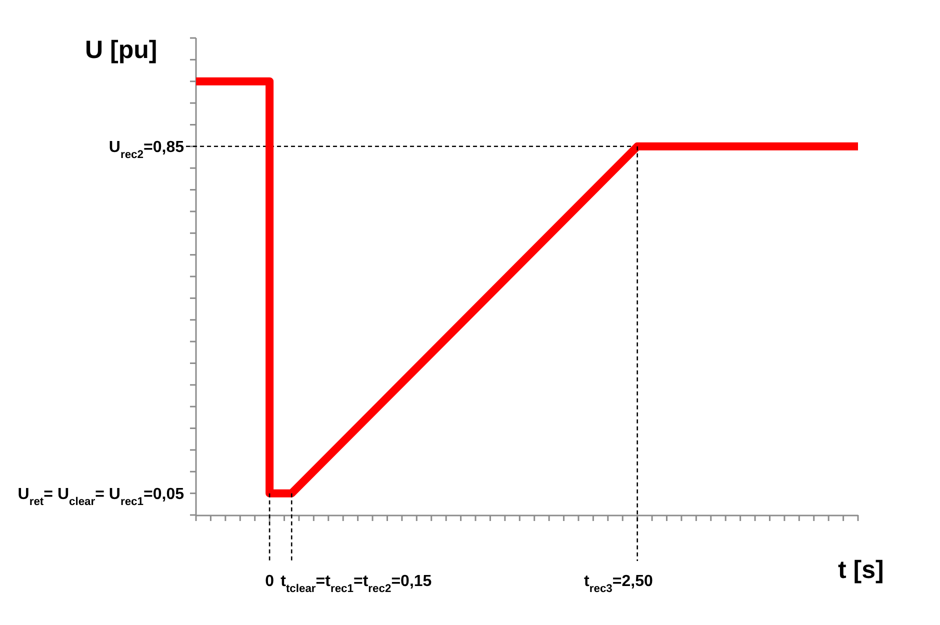 The width and height of the screenshot is (940, 625). Describe the element at coordinates (85, 497) in the screenshot. I see `text: U$_{ret}$= U$_{clear}$= U$_{rec1}$=` at that location.